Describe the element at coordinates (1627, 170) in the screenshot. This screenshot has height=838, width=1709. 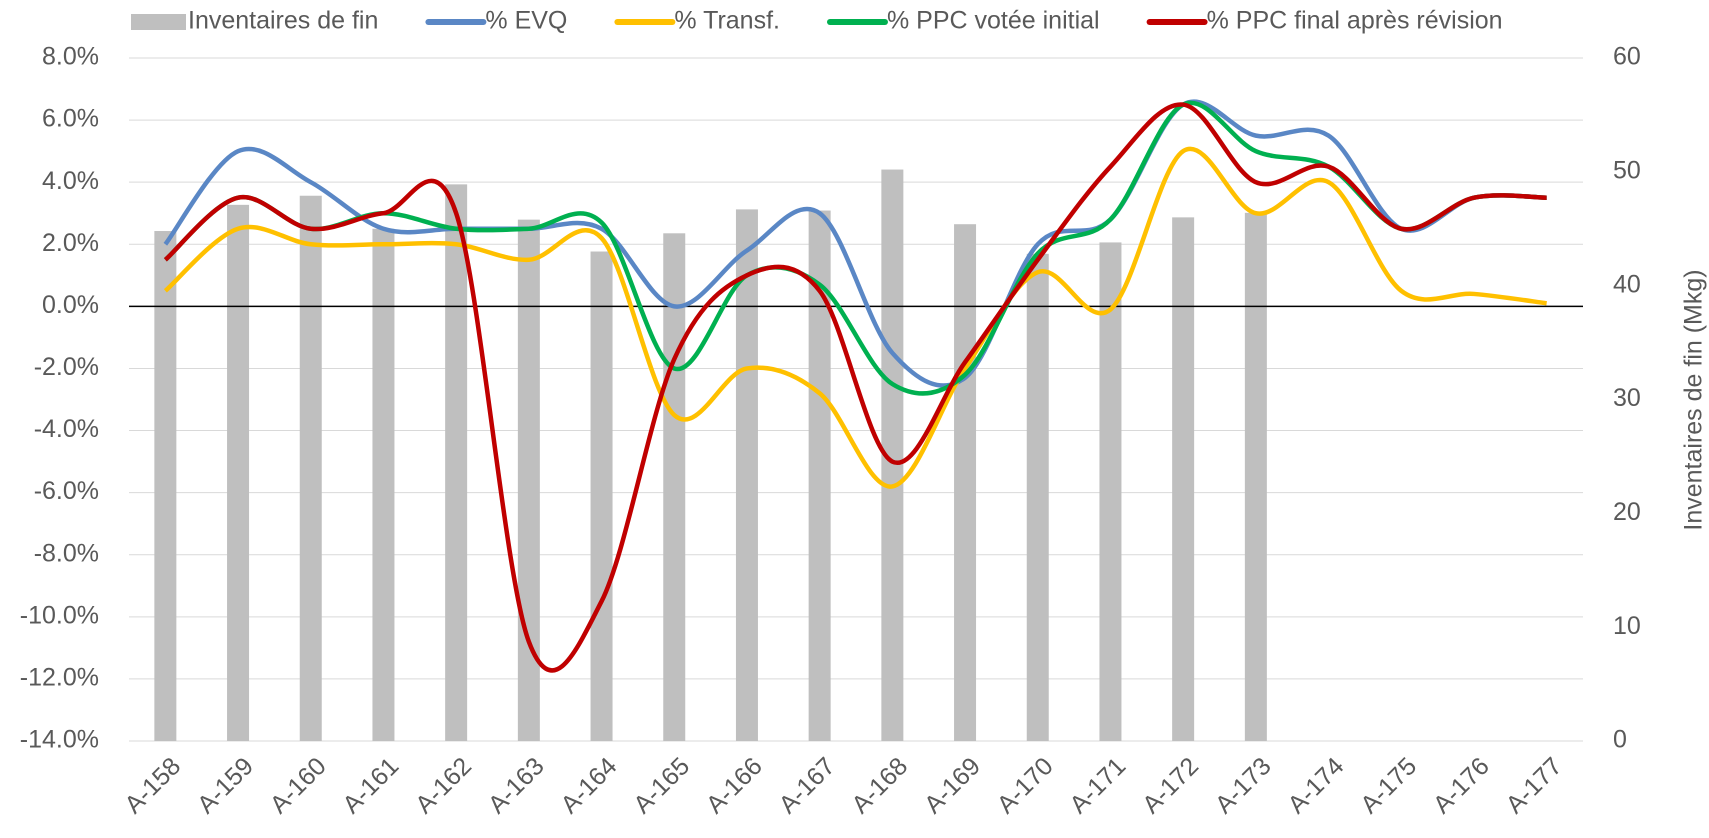
I see `y2-tick-label: 50` at that location.